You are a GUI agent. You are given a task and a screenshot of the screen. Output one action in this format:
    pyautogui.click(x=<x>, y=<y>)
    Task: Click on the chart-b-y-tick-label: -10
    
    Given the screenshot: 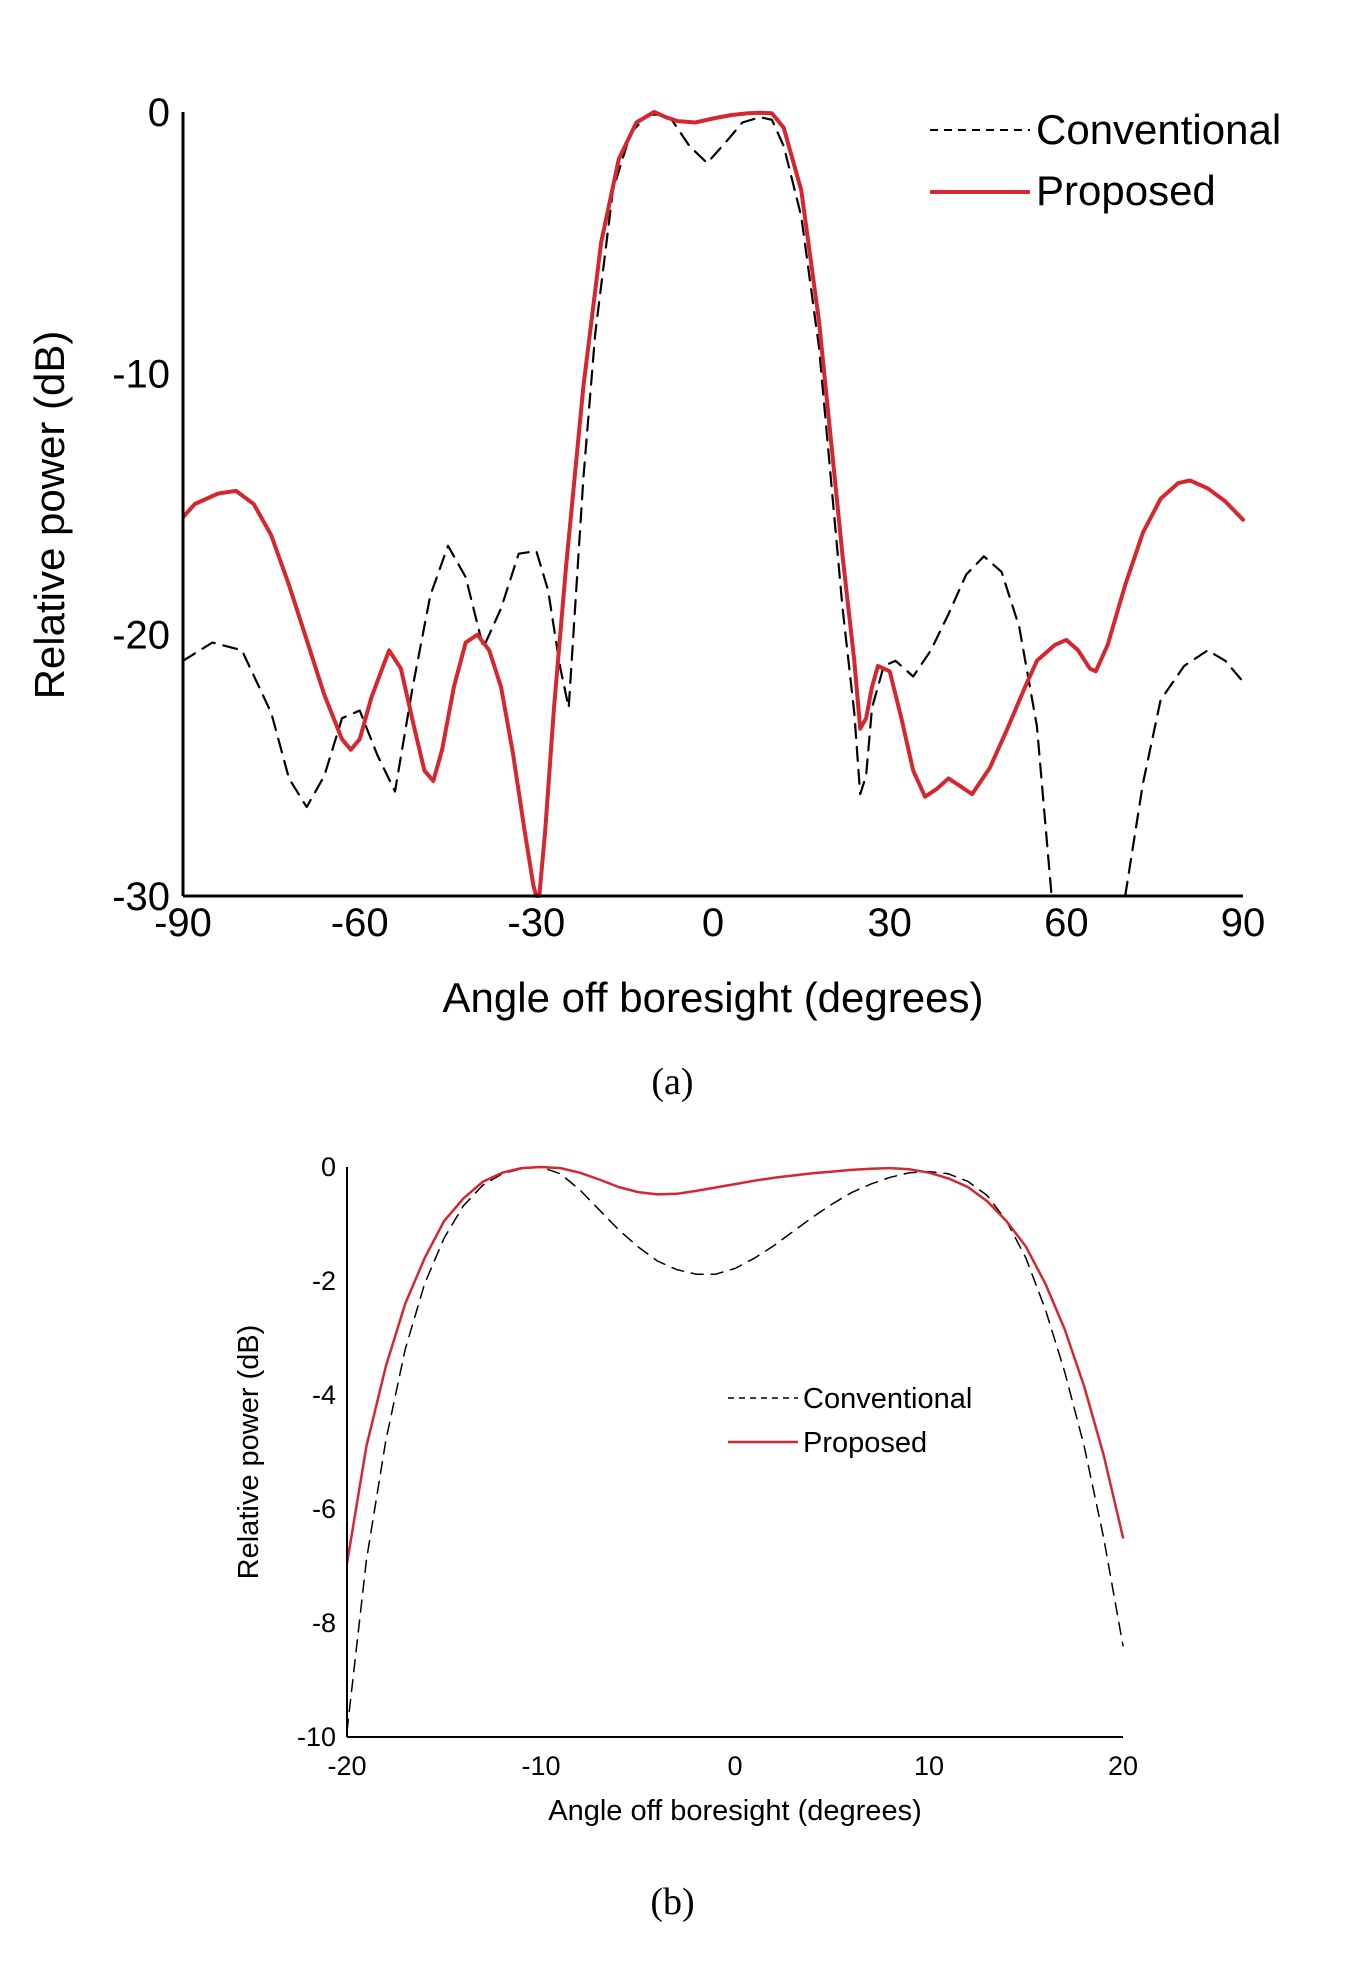 What is the action you would take?
    pyautogui.click(x=316, y=1737)
    